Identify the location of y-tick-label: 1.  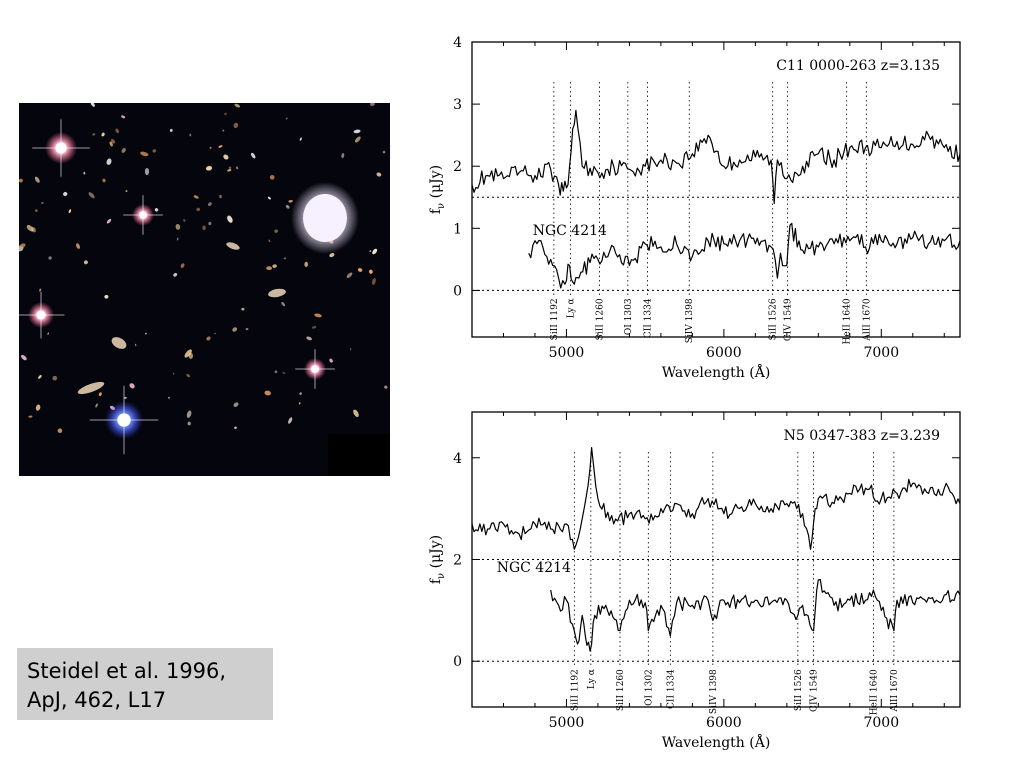
(457, 229).